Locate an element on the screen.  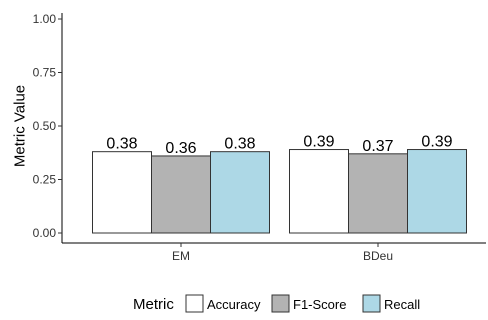
y-tick-label: 0.00 is located at coordinates (45, 233).